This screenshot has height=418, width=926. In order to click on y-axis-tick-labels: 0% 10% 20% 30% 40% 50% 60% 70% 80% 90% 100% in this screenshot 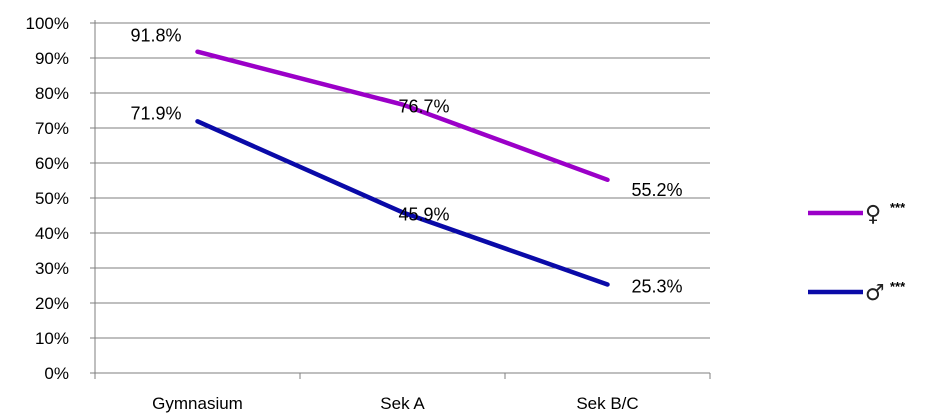, I will do `click(47, 198)`.